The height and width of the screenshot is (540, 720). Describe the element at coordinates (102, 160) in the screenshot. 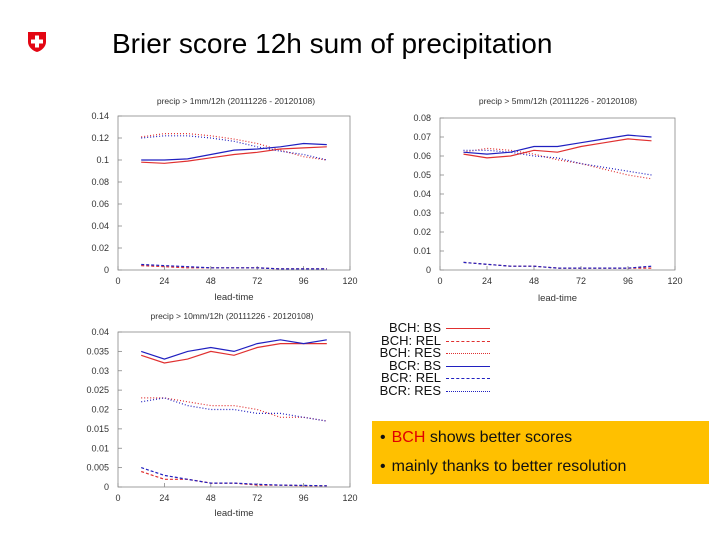

I see `y-tick-label: 0.1` at that location.